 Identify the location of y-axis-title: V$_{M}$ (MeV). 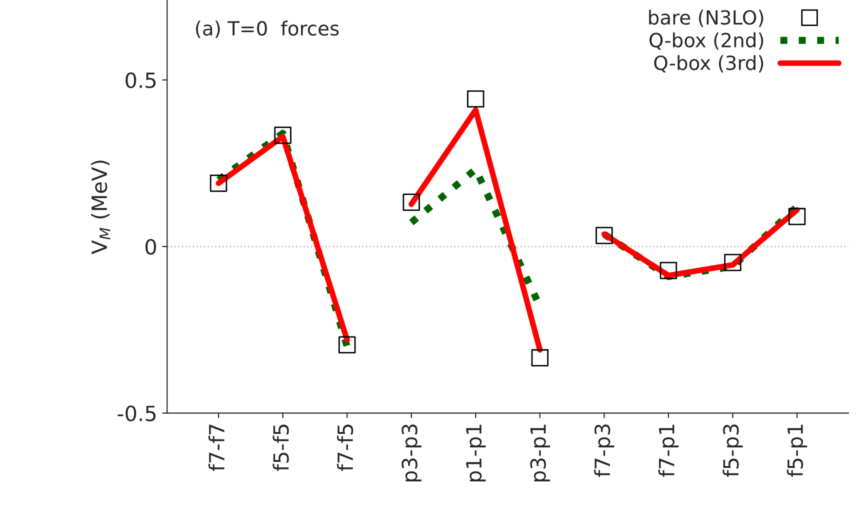
(100, 207).